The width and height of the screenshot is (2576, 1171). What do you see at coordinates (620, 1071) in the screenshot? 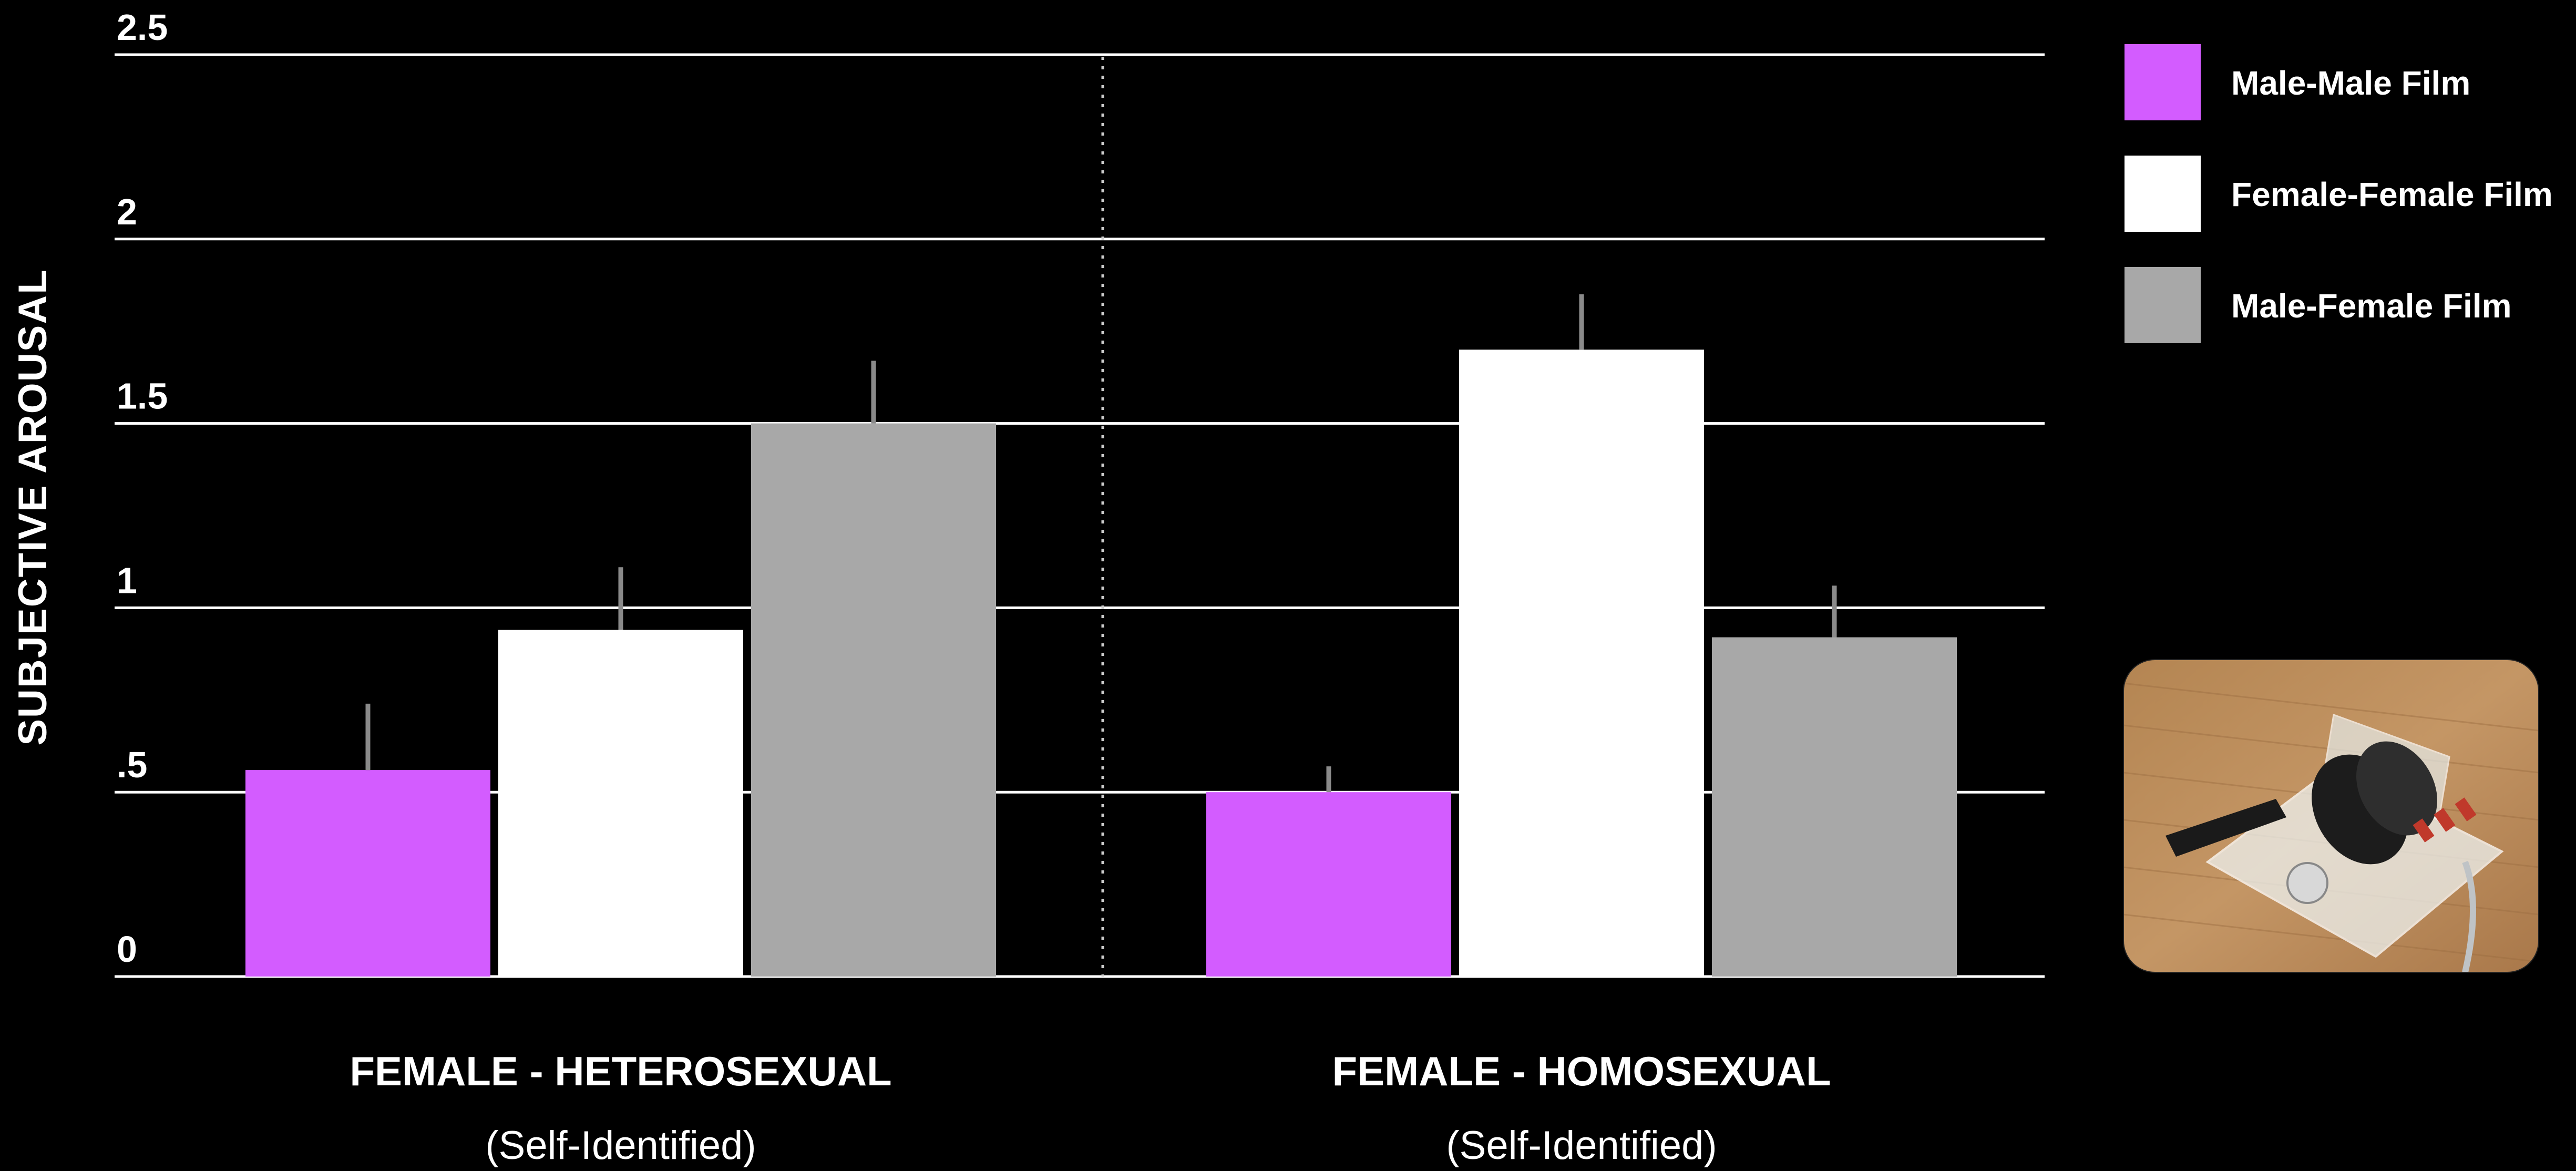
I see `group-label: FEMALE - HETEROSEXUAL` at bounding box center [620, 1071].